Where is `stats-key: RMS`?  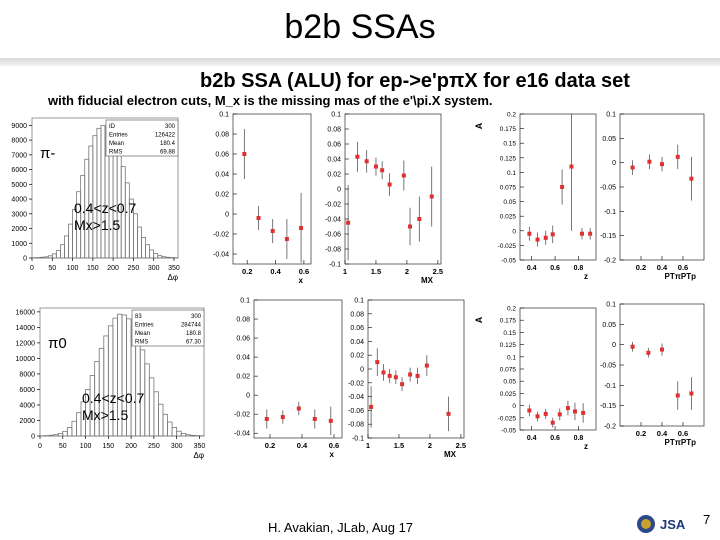 stats-key: RMS is located at coordinates (115, 153).